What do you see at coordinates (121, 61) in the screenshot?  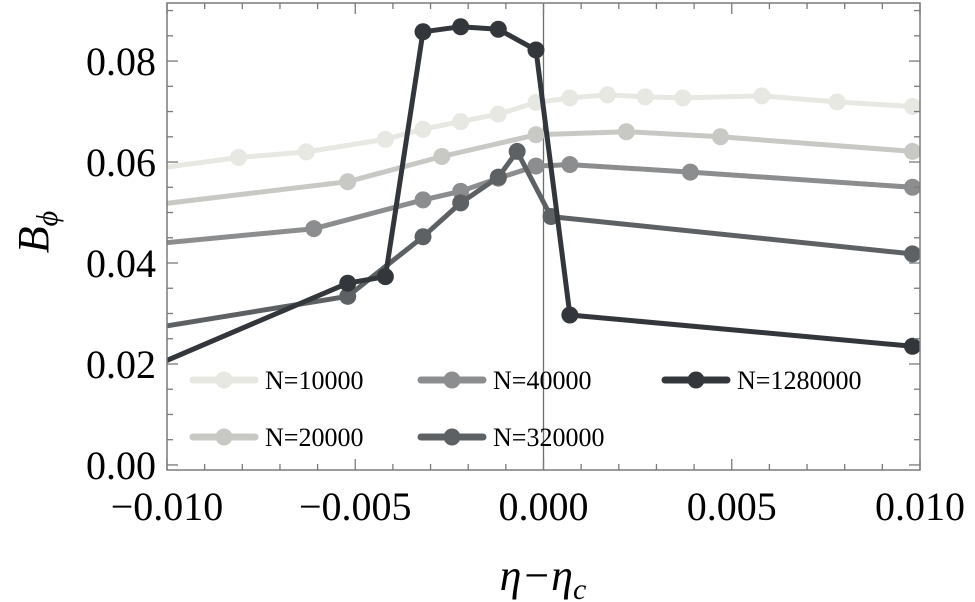 I see `y-tick-label: 0.08` at bounding box center [121, 61].